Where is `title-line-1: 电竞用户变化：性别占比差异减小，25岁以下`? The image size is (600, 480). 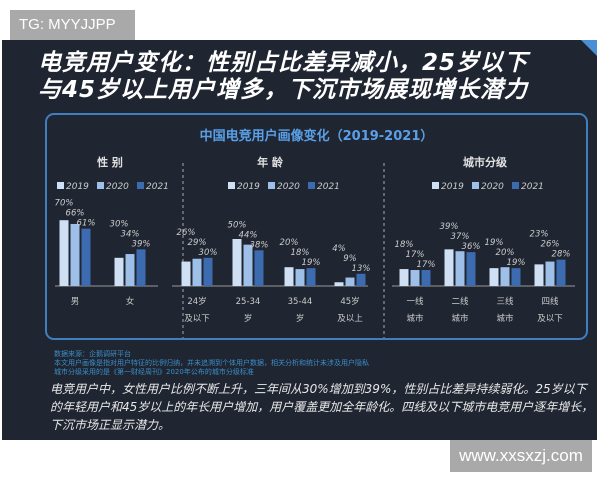 title-line-1: 电竞用户变化：性别占比差异减小，25岁以下 is located at coordinates (283, 63).